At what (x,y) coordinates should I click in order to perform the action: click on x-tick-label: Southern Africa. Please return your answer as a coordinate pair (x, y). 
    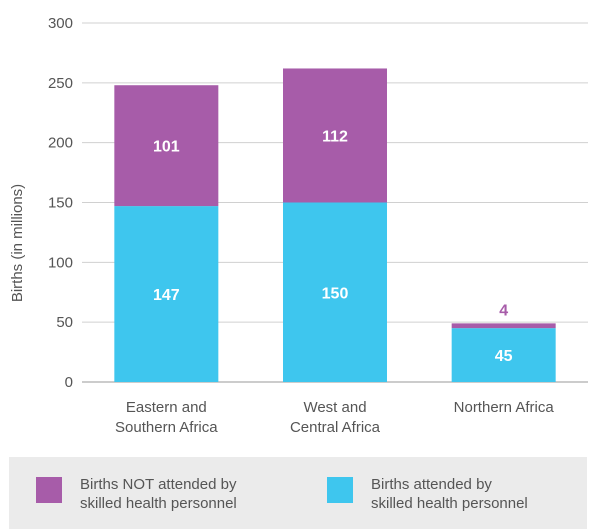
    Looking at the image, I should click on (166, 427).